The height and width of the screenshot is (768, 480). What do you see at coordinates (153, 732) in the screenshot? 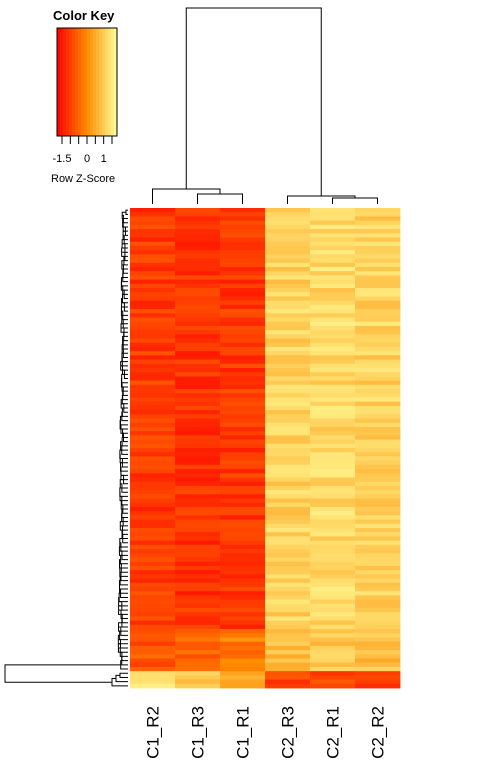
I see `column-label: C1_R2` at bounding box center [153, 732].